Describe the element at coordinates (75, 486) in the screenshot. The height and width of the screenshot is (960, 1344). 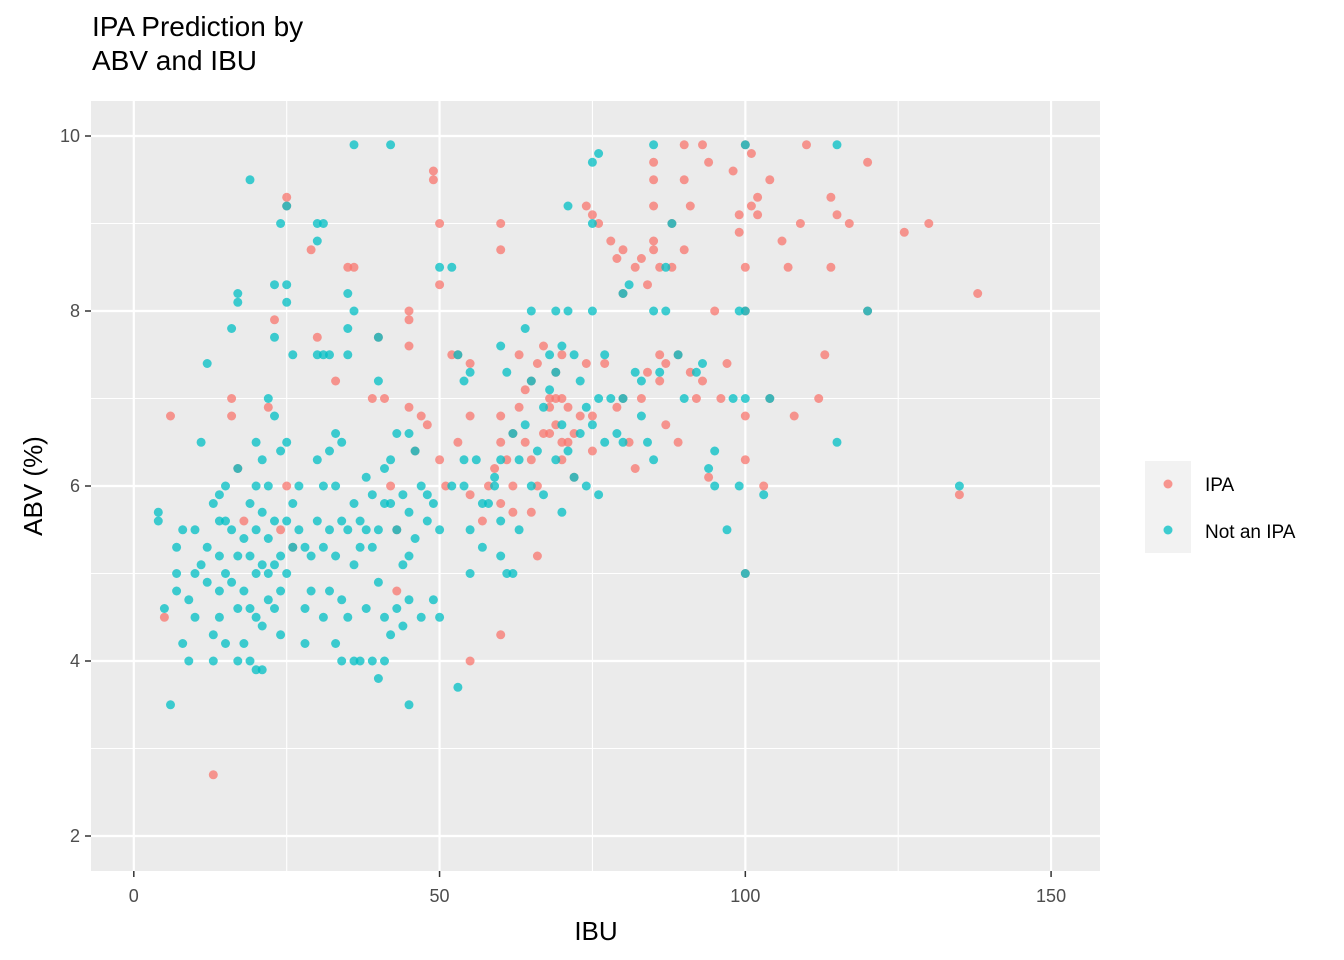
I see `y-tick-label: 6` at that location.